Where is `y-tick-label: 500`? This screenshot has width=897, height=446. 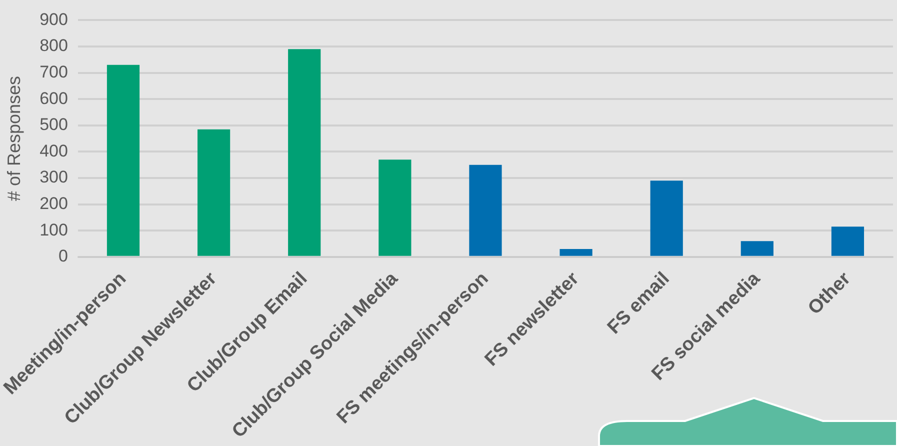 y-tick-label: 500 is located at coordinates (54, 124).